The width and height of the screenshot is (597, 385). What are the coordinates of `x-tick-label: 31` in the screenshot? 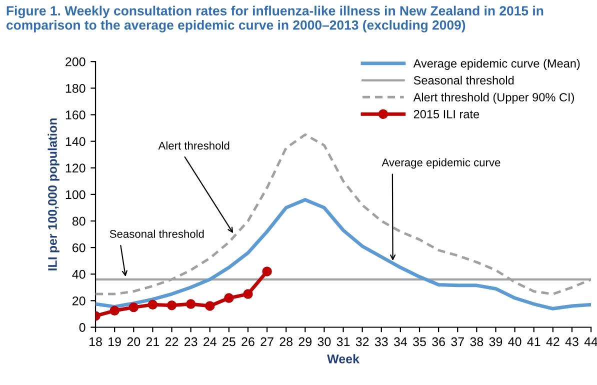 It's located at (343, 341).